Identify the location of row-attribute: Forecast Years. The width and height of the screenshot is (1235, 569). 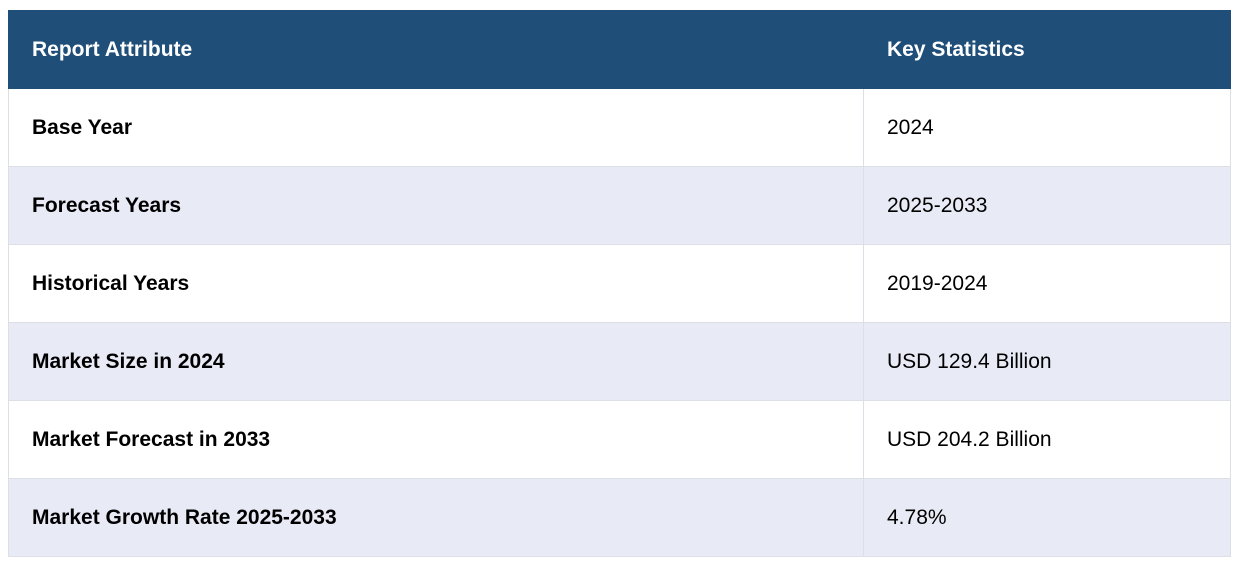
(436, 205).